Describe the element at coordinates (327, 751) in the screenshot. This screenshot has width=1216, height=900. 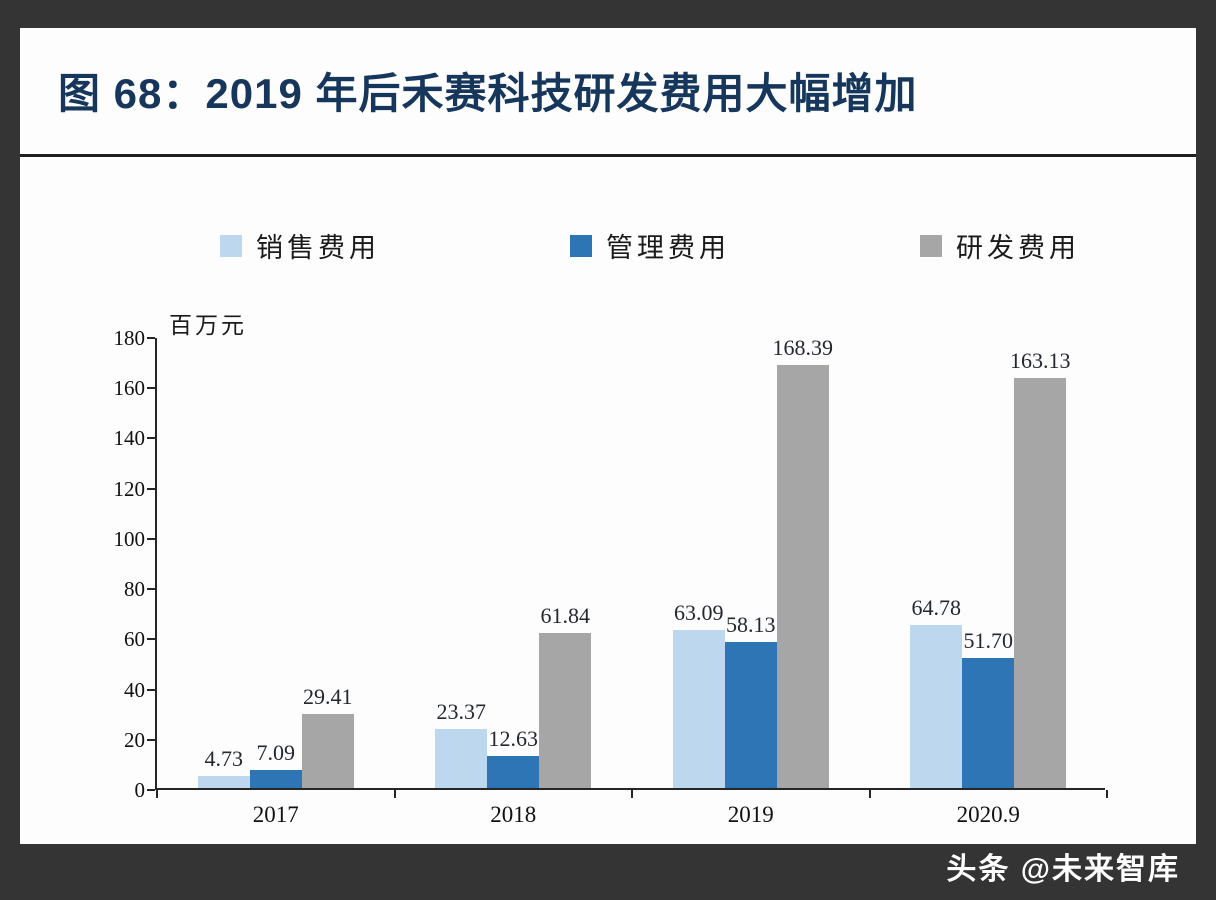
I see `bar-2017-研发费用` at that location.